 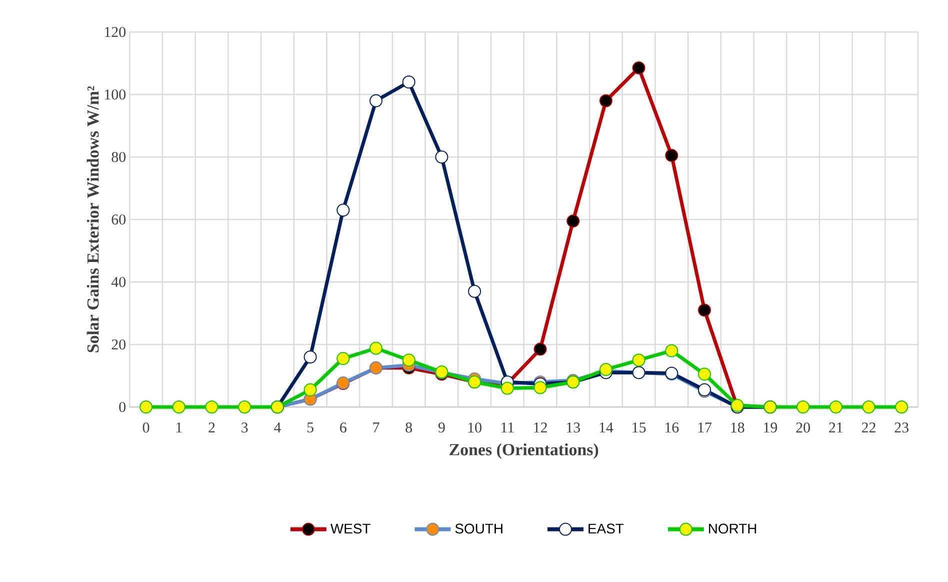 What do you see at coordinates (118, 282) in the screenshot?
I see `y-tick-label: 40` at bounding box center [118, 282].